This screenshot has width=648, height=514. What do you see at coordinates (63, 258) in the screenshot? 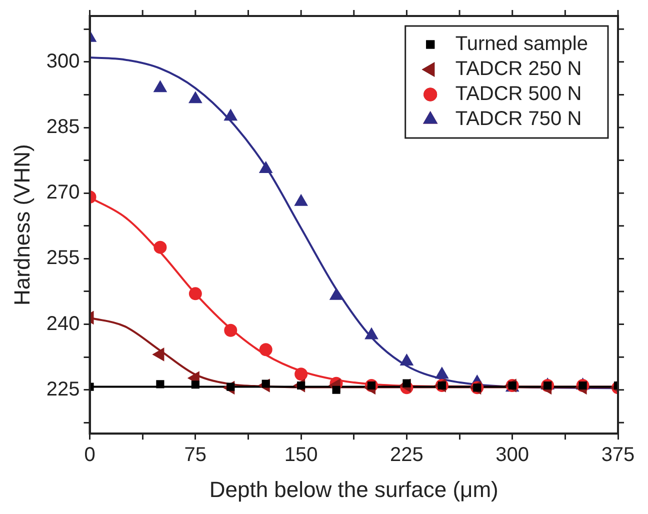
I see `y-tick-label: 255` at bounding box center [63, 258].